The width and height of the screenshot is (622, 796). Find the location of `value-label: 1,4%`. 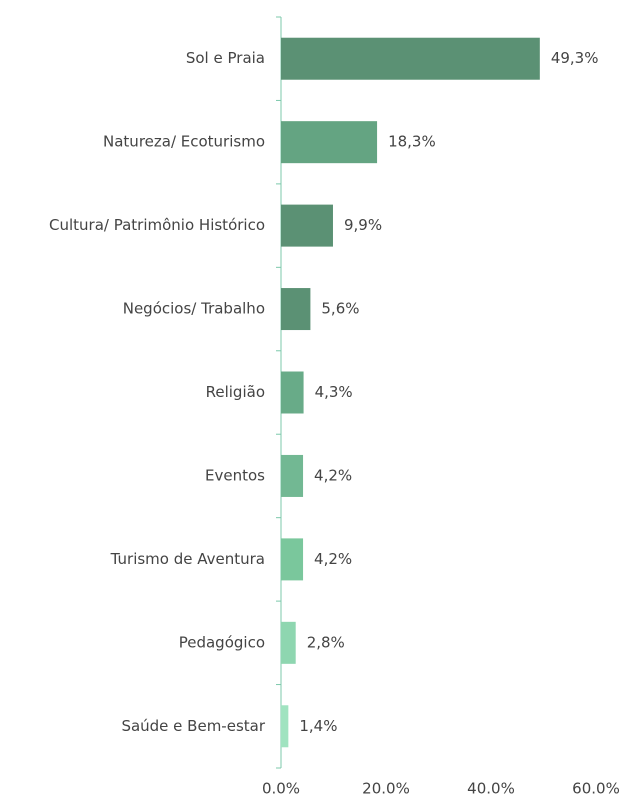

value-label: 1,4% is located at coordinates (318, 726).